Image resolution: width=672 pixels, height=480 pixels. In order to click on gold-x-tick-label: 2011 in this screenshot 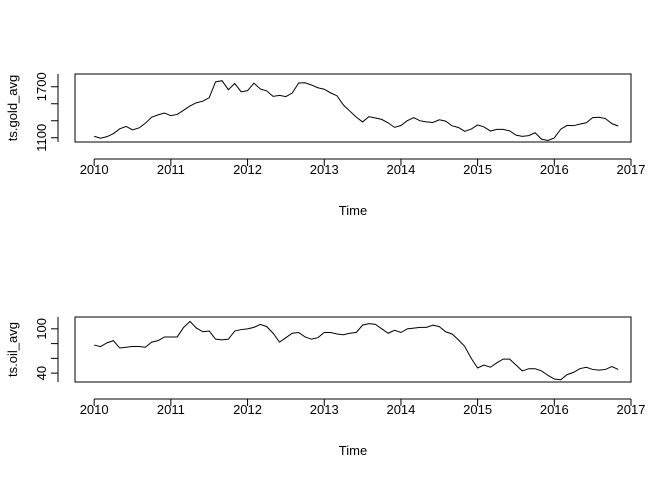, I will do `click(171, 169)`.